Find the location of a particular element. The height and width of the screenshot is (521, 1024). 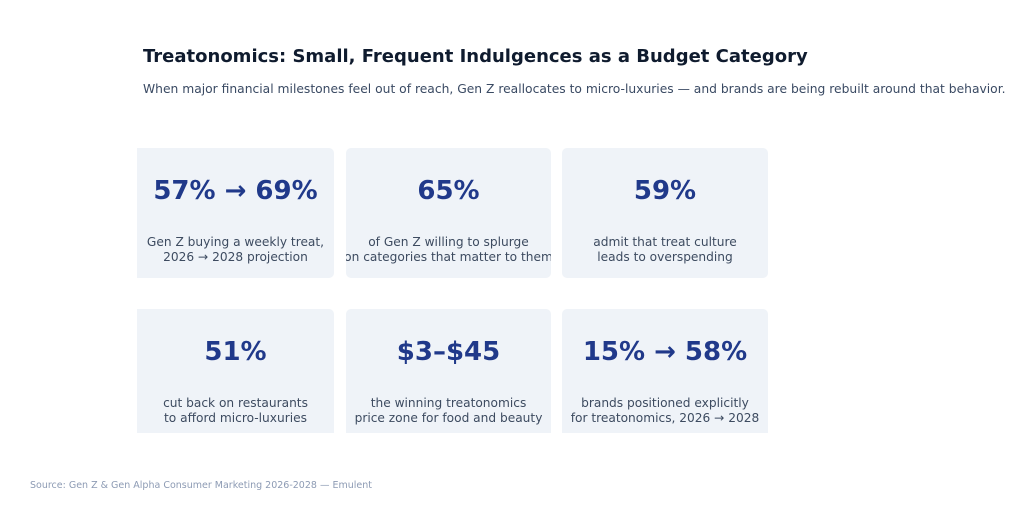

stat-value: $3–$45 is located at coordinates (448, 352).